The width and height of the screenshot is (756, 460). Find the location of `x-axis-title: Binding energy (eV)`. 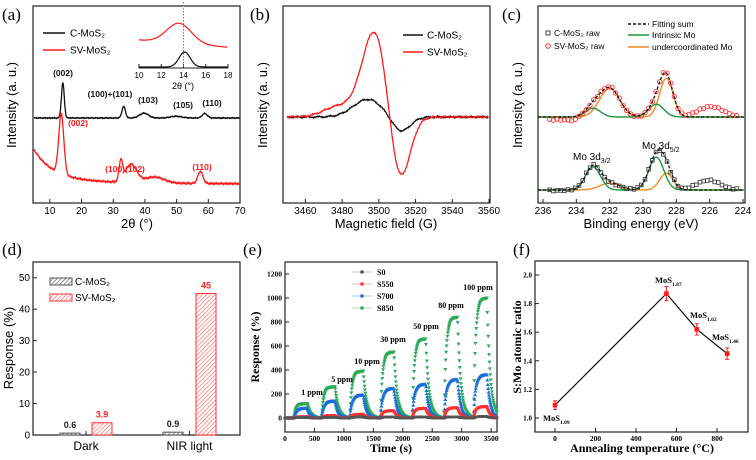

x-axis-title: Binding energy (eV) is located at coordinates (641, 223).